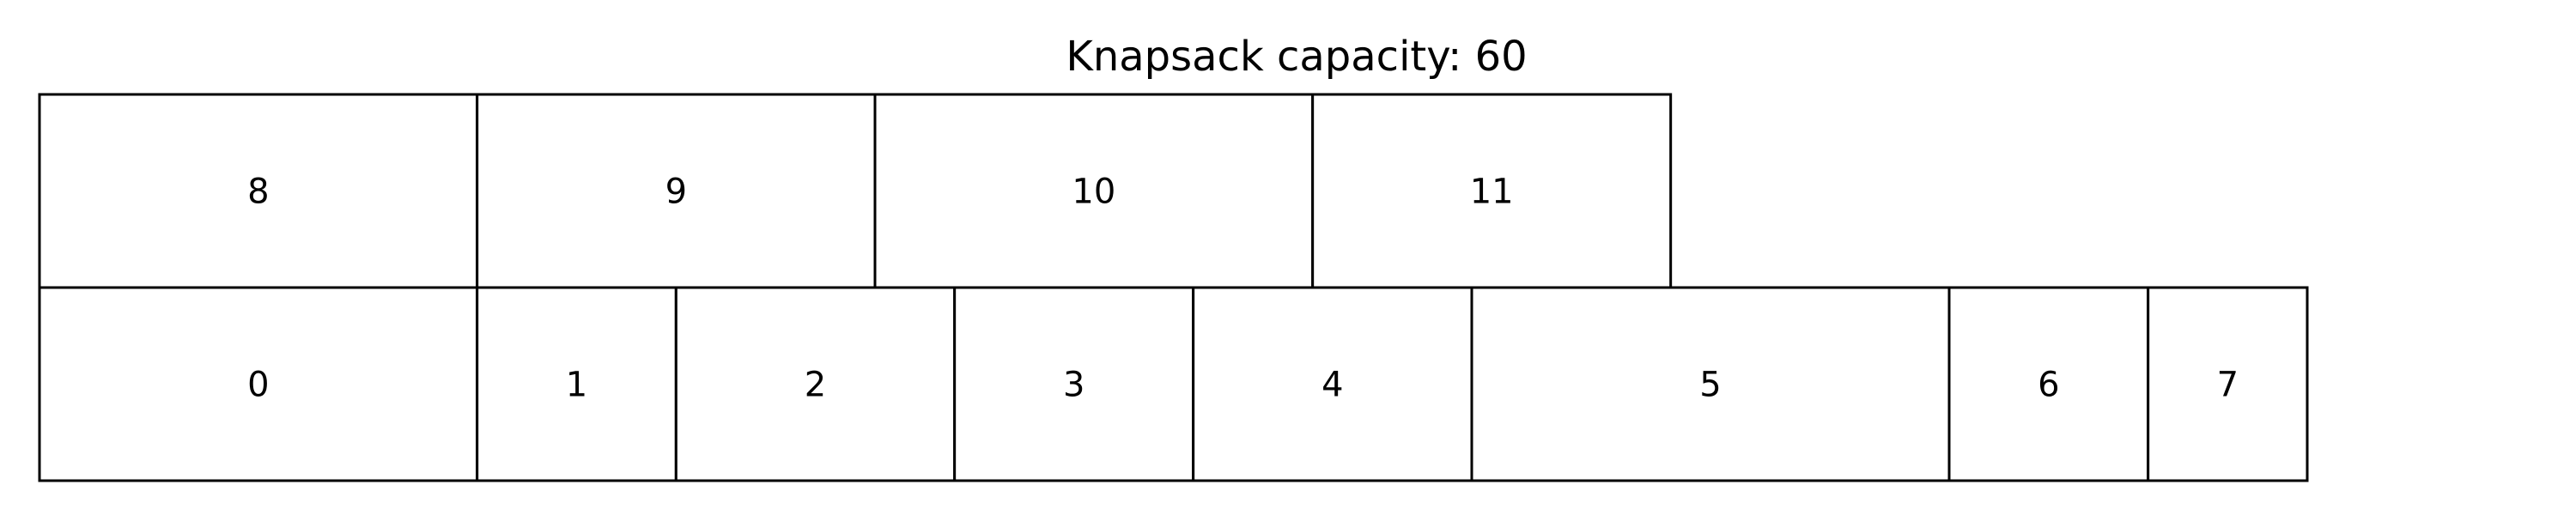  I want to click on item-label: 10, so click(1093, 192).